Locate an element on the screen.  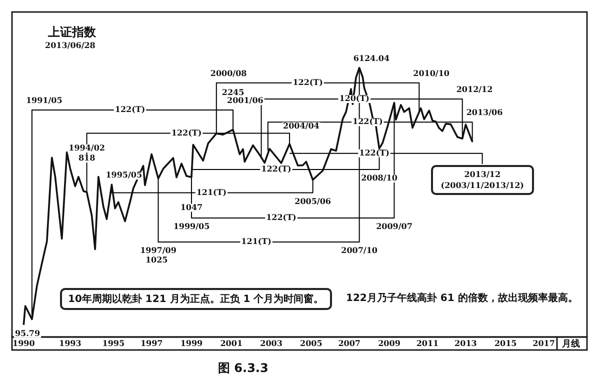
annotation: 2010/10 is located at coordinates (431, 73).